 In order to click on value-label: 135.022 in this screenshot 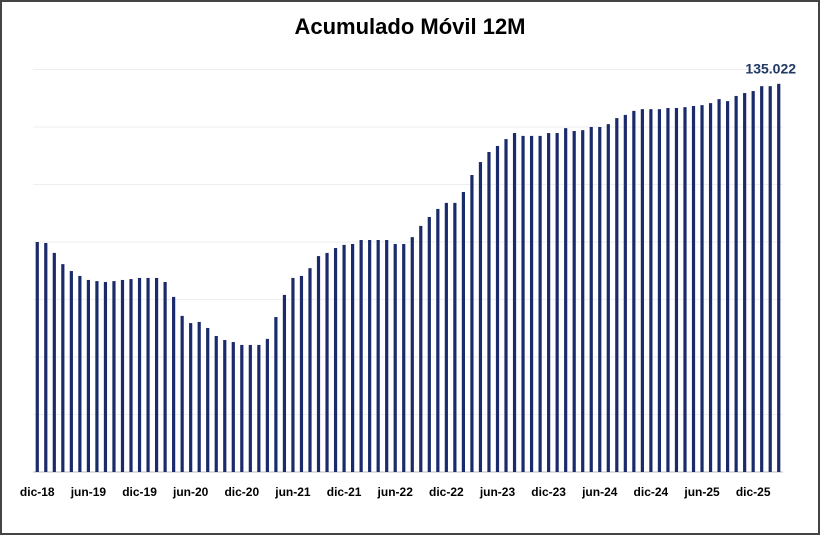, I will do `click(770, 69)`.